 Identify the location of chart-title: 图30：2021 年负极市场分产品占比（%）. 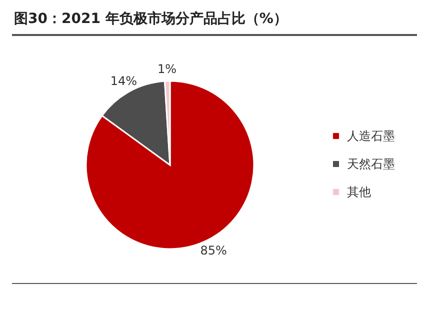
(151, 19).